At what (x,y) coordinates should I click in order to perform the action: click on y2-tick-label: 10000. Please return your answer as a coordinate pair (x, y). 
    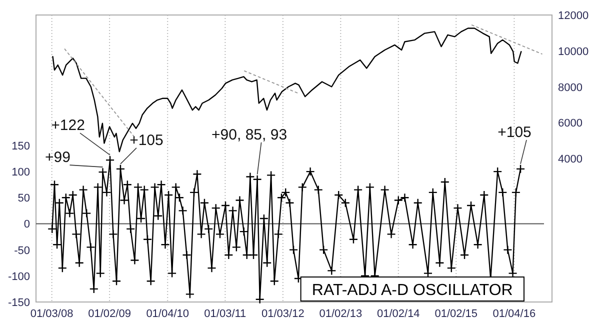
    Looking at the image, I should click on (573, 52).